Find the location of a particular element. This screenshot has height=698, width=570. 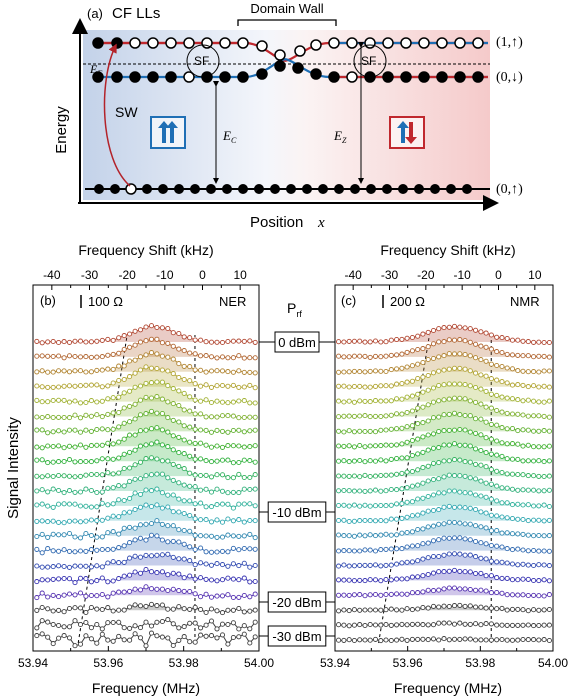

panel-a-label: (a) is located at coordinates (95, 13).